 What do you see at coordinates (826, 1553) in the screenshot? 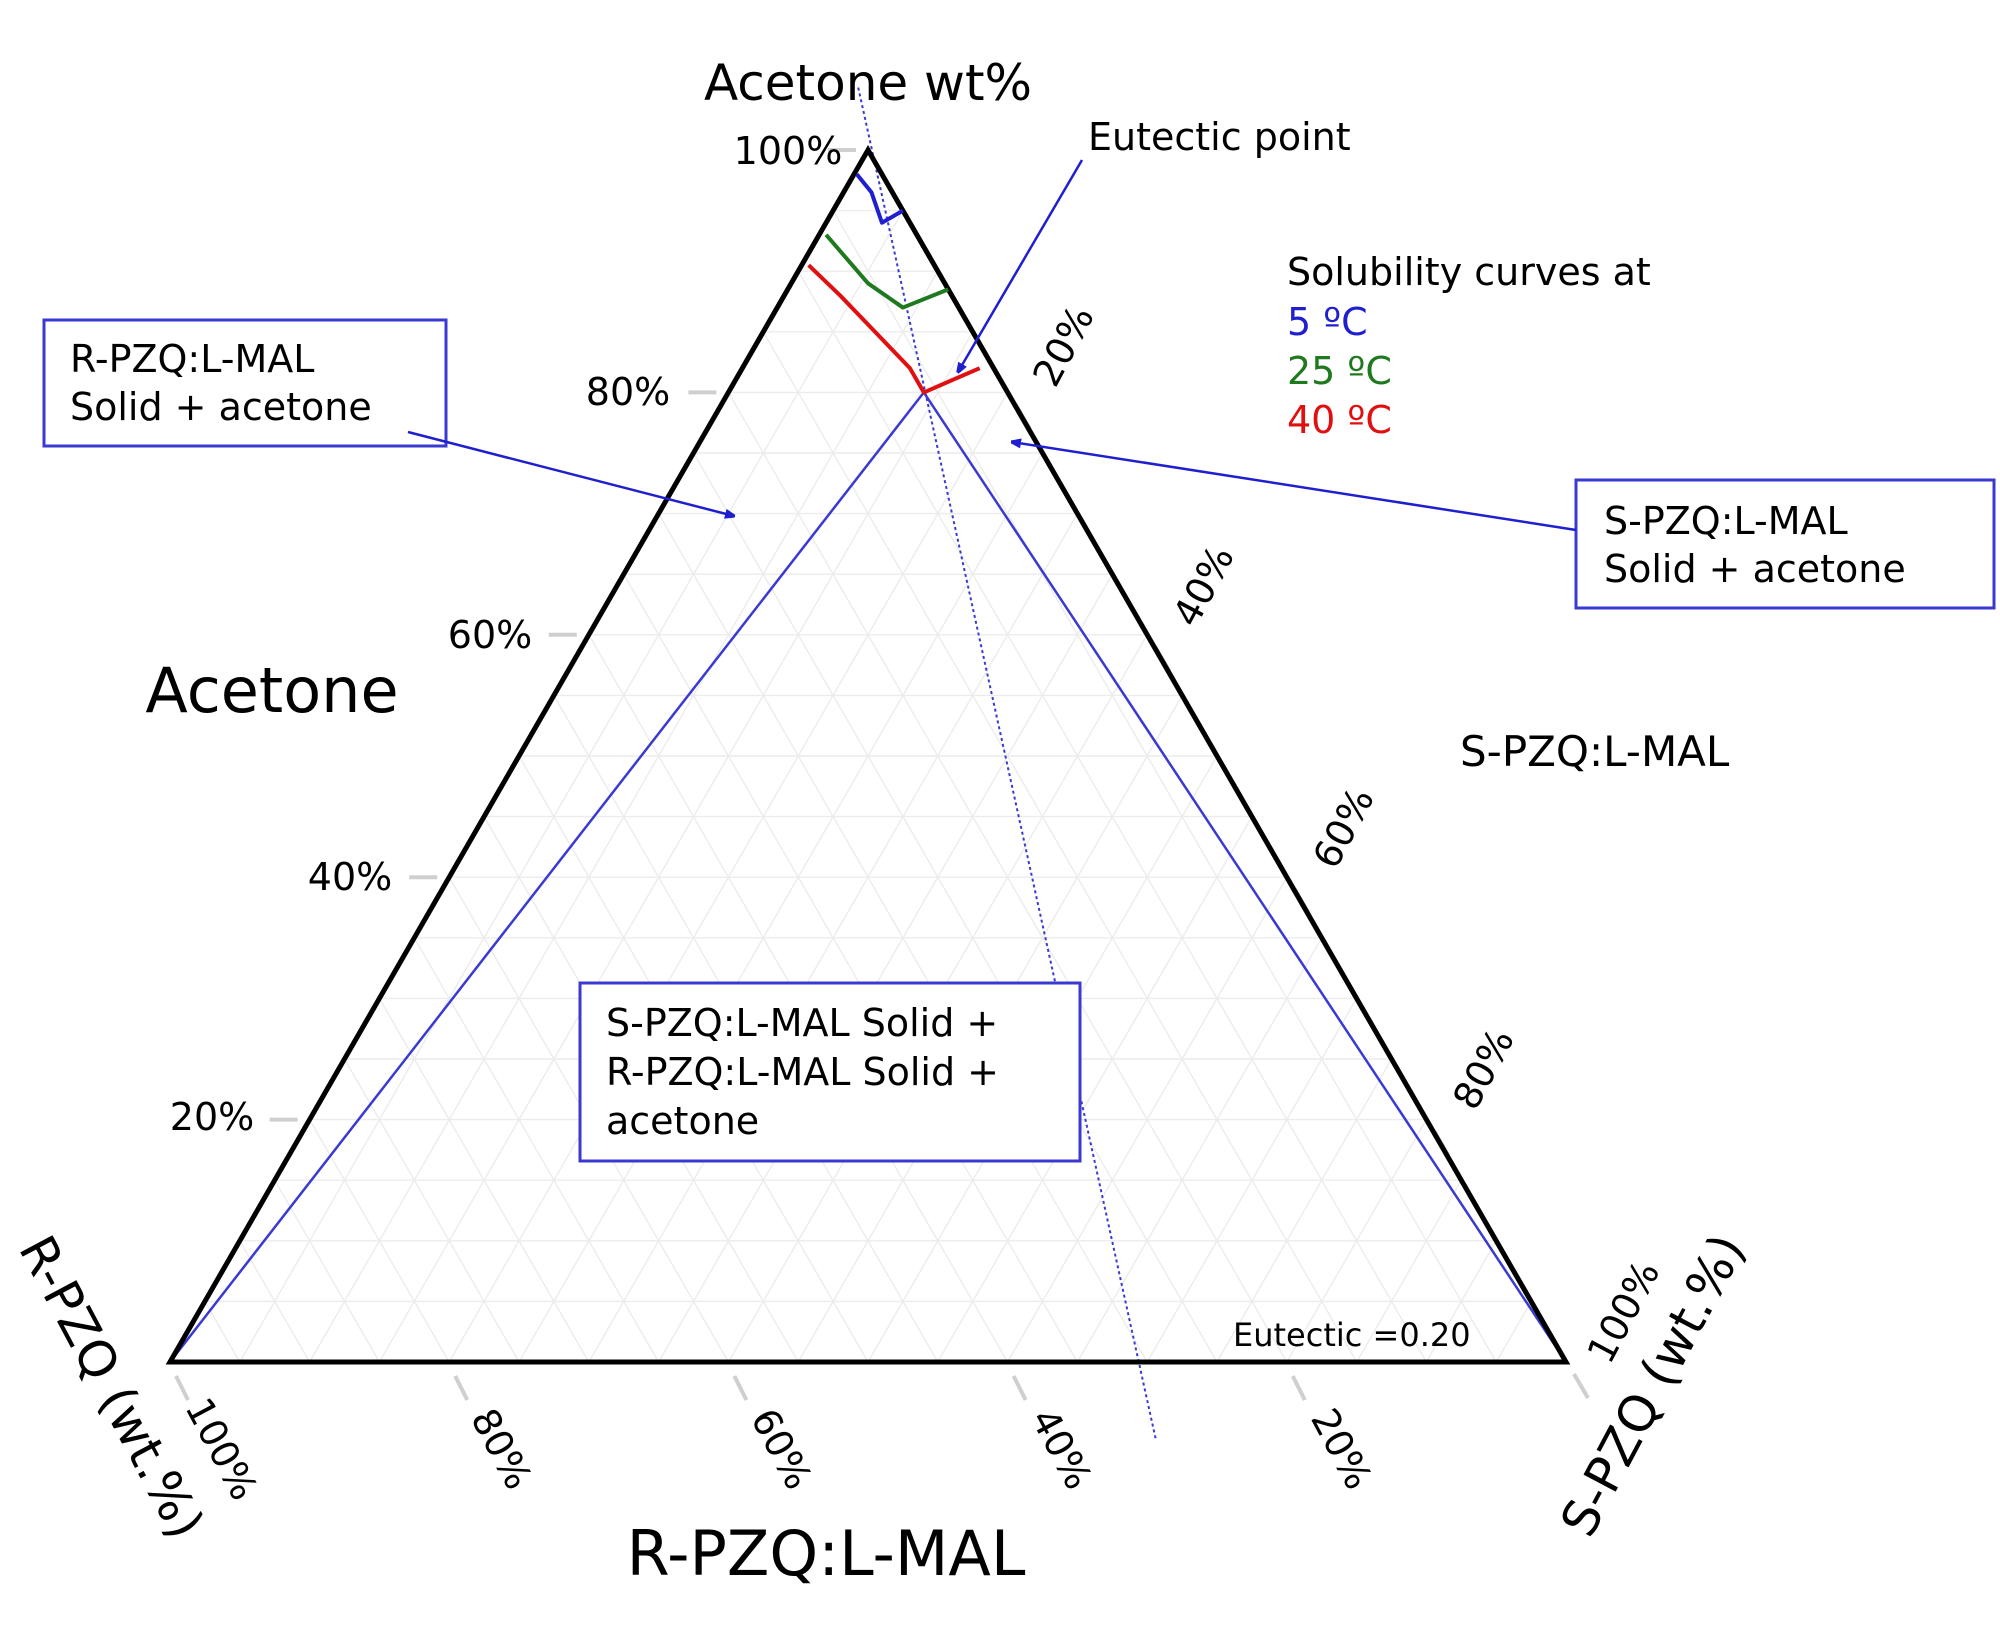
I see `axis-title-bottom: R-PZQ:L-MAL` at bounding box center [826, 1553].